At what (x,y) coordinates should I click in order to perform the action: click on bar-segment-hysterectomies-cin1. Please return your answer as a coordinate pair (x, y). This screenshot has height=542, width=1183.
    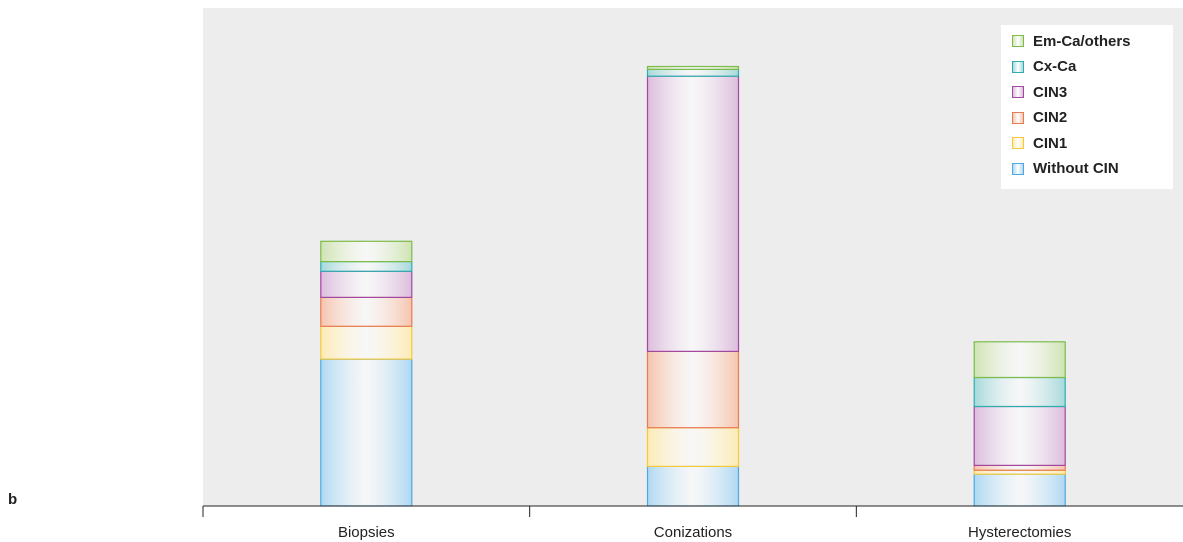
    Looking at the image, I should click on (1019, 472).